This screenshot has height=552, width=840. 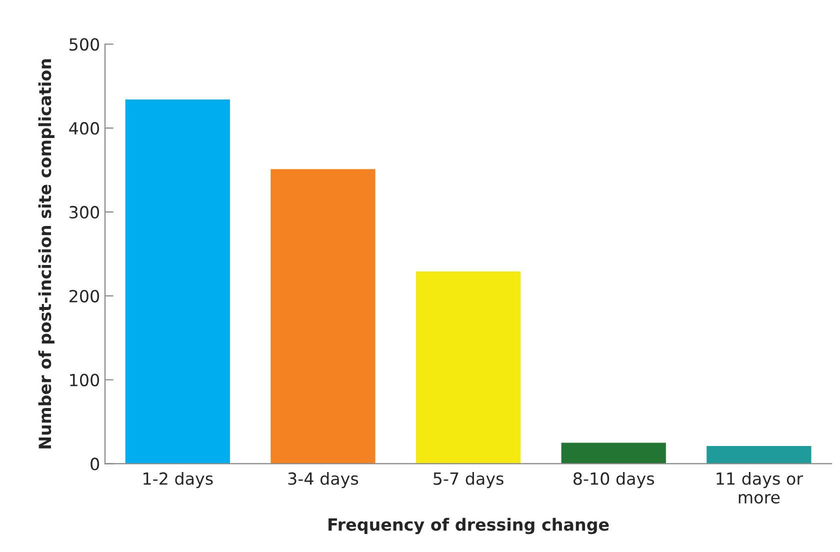 What do you see at coordinates (85, 296) in the screenshot?
I see `y-tick-label: 200` at bounding box center [85, 296].